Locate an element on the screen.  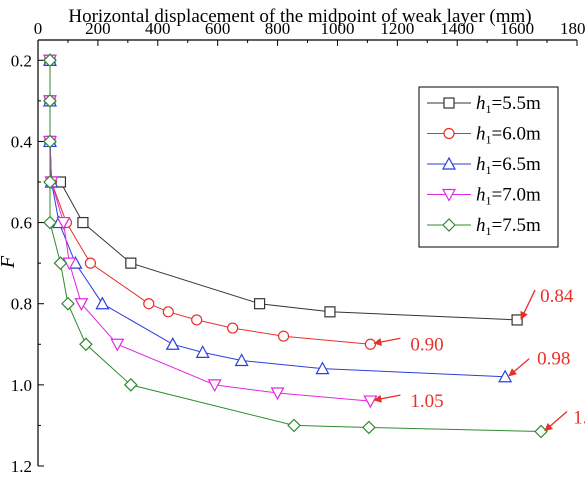
annotation-label: 0.90 is located at coordinates (426, 344).